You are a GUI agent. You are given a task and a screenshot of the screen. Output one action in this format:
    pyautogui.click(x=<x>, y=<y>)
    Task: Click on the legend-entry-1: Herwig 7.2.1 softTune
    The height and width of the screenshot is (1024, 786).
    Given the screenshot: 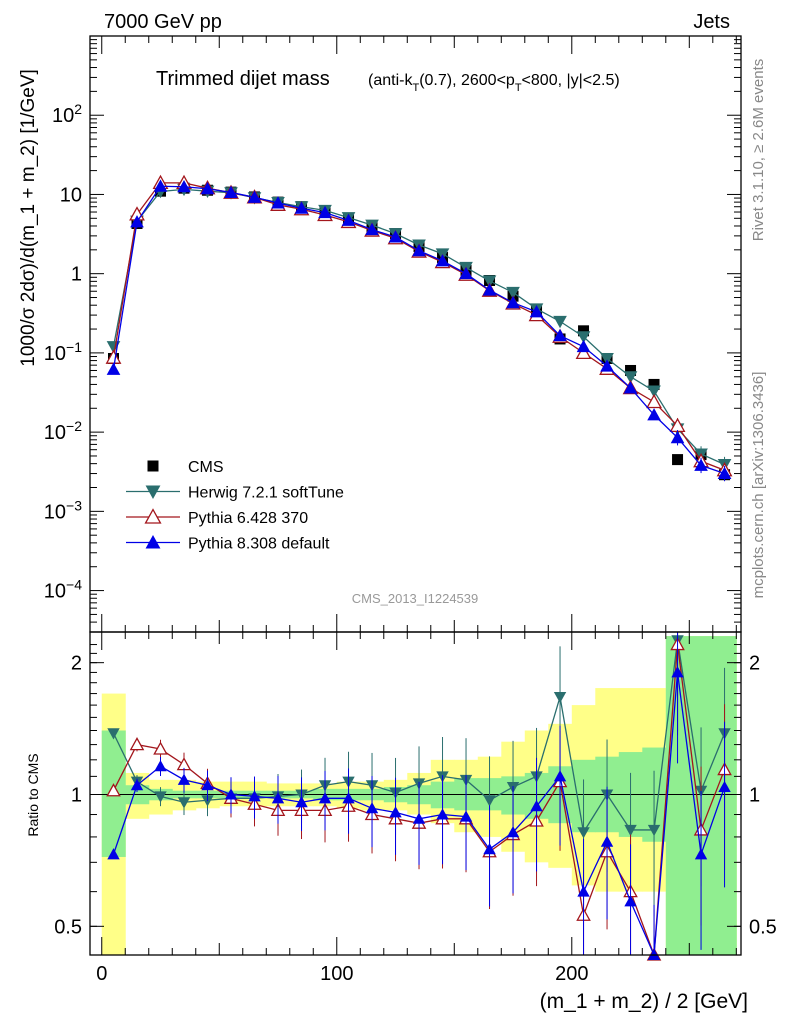 What is the action you would take?
    pyautogui.click(x=235, y=493)
    